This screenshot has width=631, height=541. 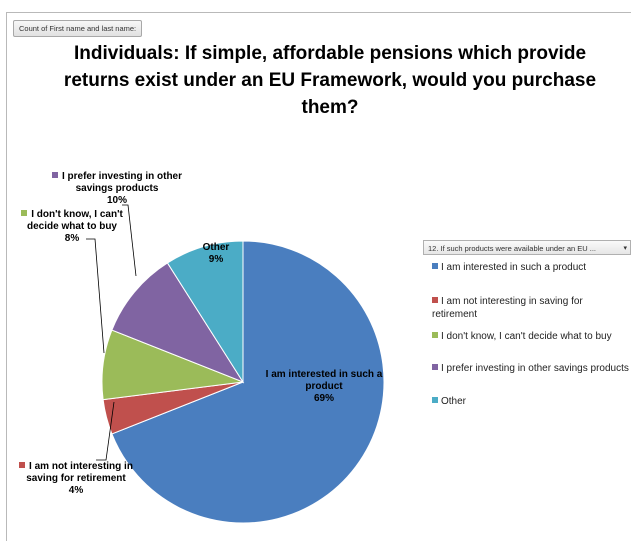 I want to click on slice-label-interested: I am interested in such a product 69%, so click(x=324, y=387).